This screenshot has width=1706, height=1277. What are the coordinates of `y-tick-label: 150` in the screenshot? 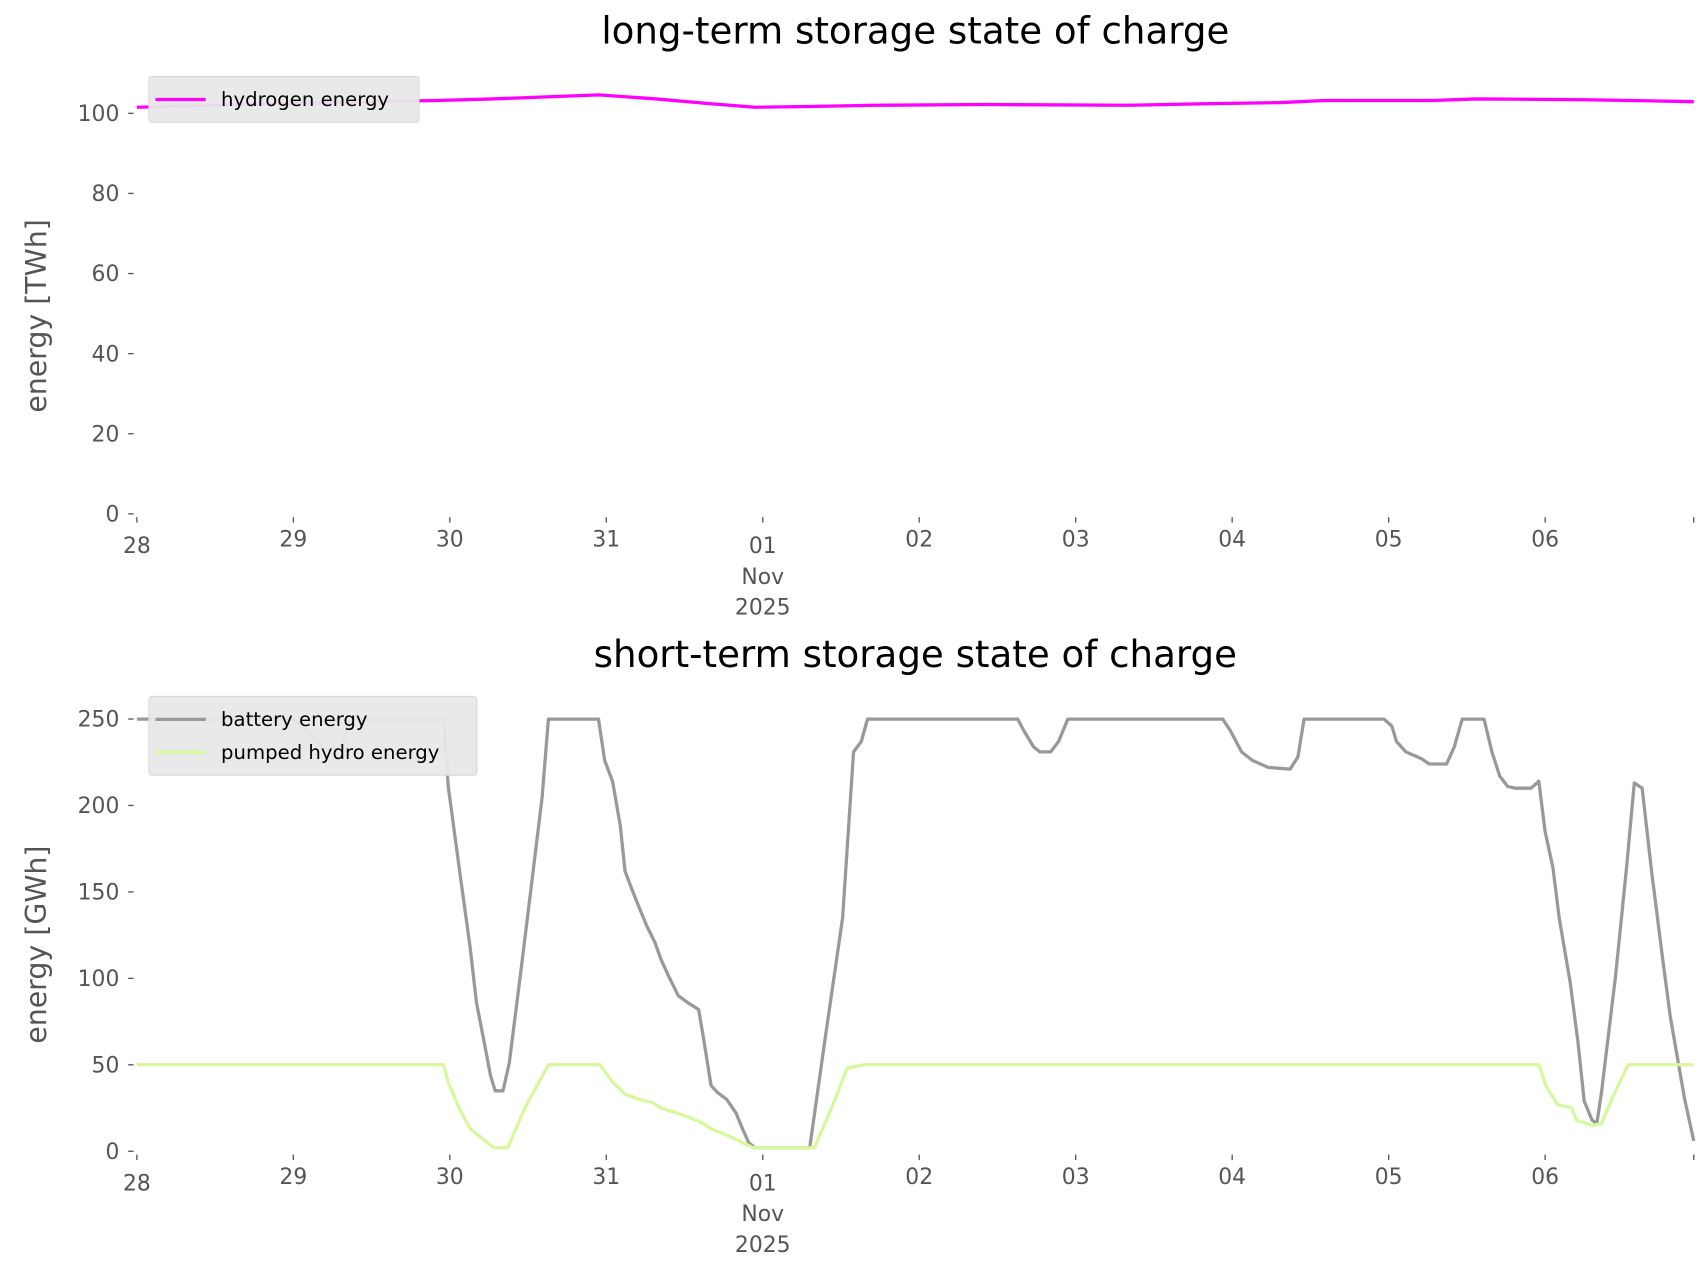 It's located at (99, 893).